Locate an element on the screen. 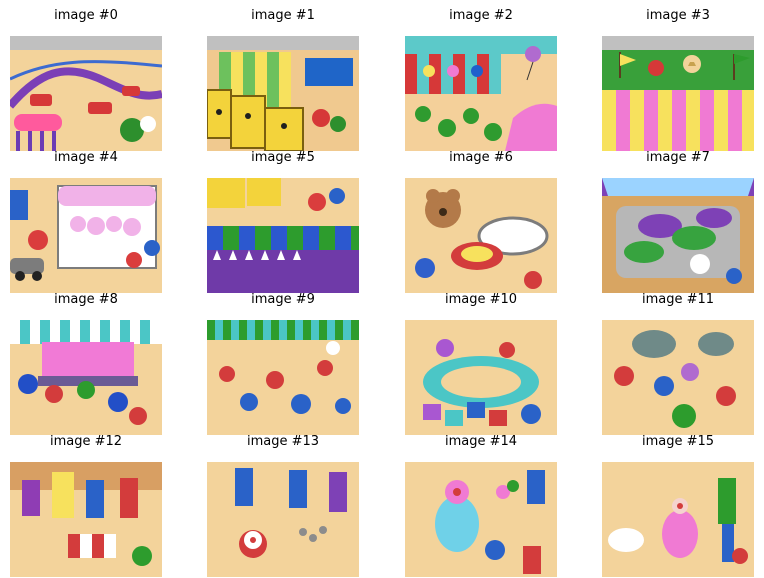 Image resolution: width=764 pixels, height=578 pixels. panel-14: image #14 is located at coordinates (481, 505).